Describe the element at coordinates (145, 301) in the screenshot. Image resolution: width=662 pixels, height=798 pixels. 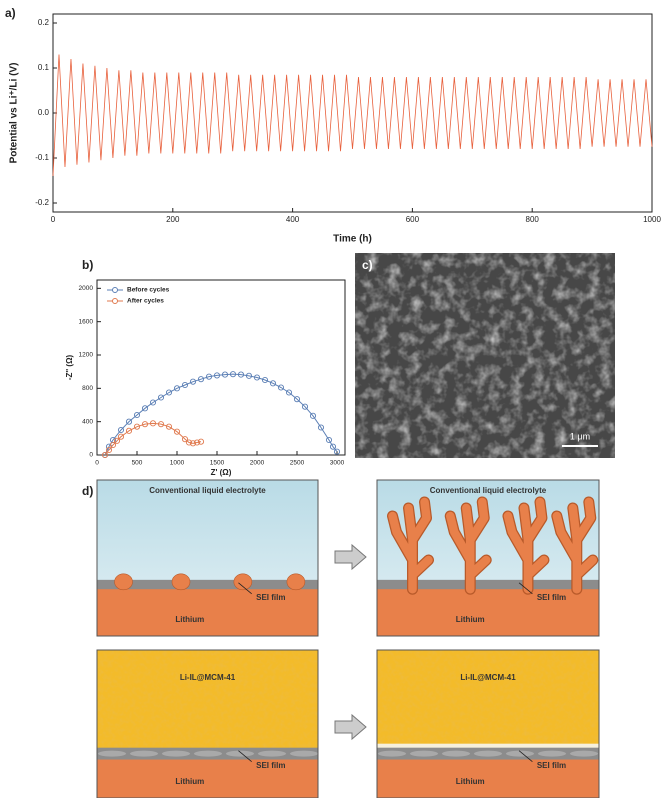
I see `legend-label: After cycles` at that location.